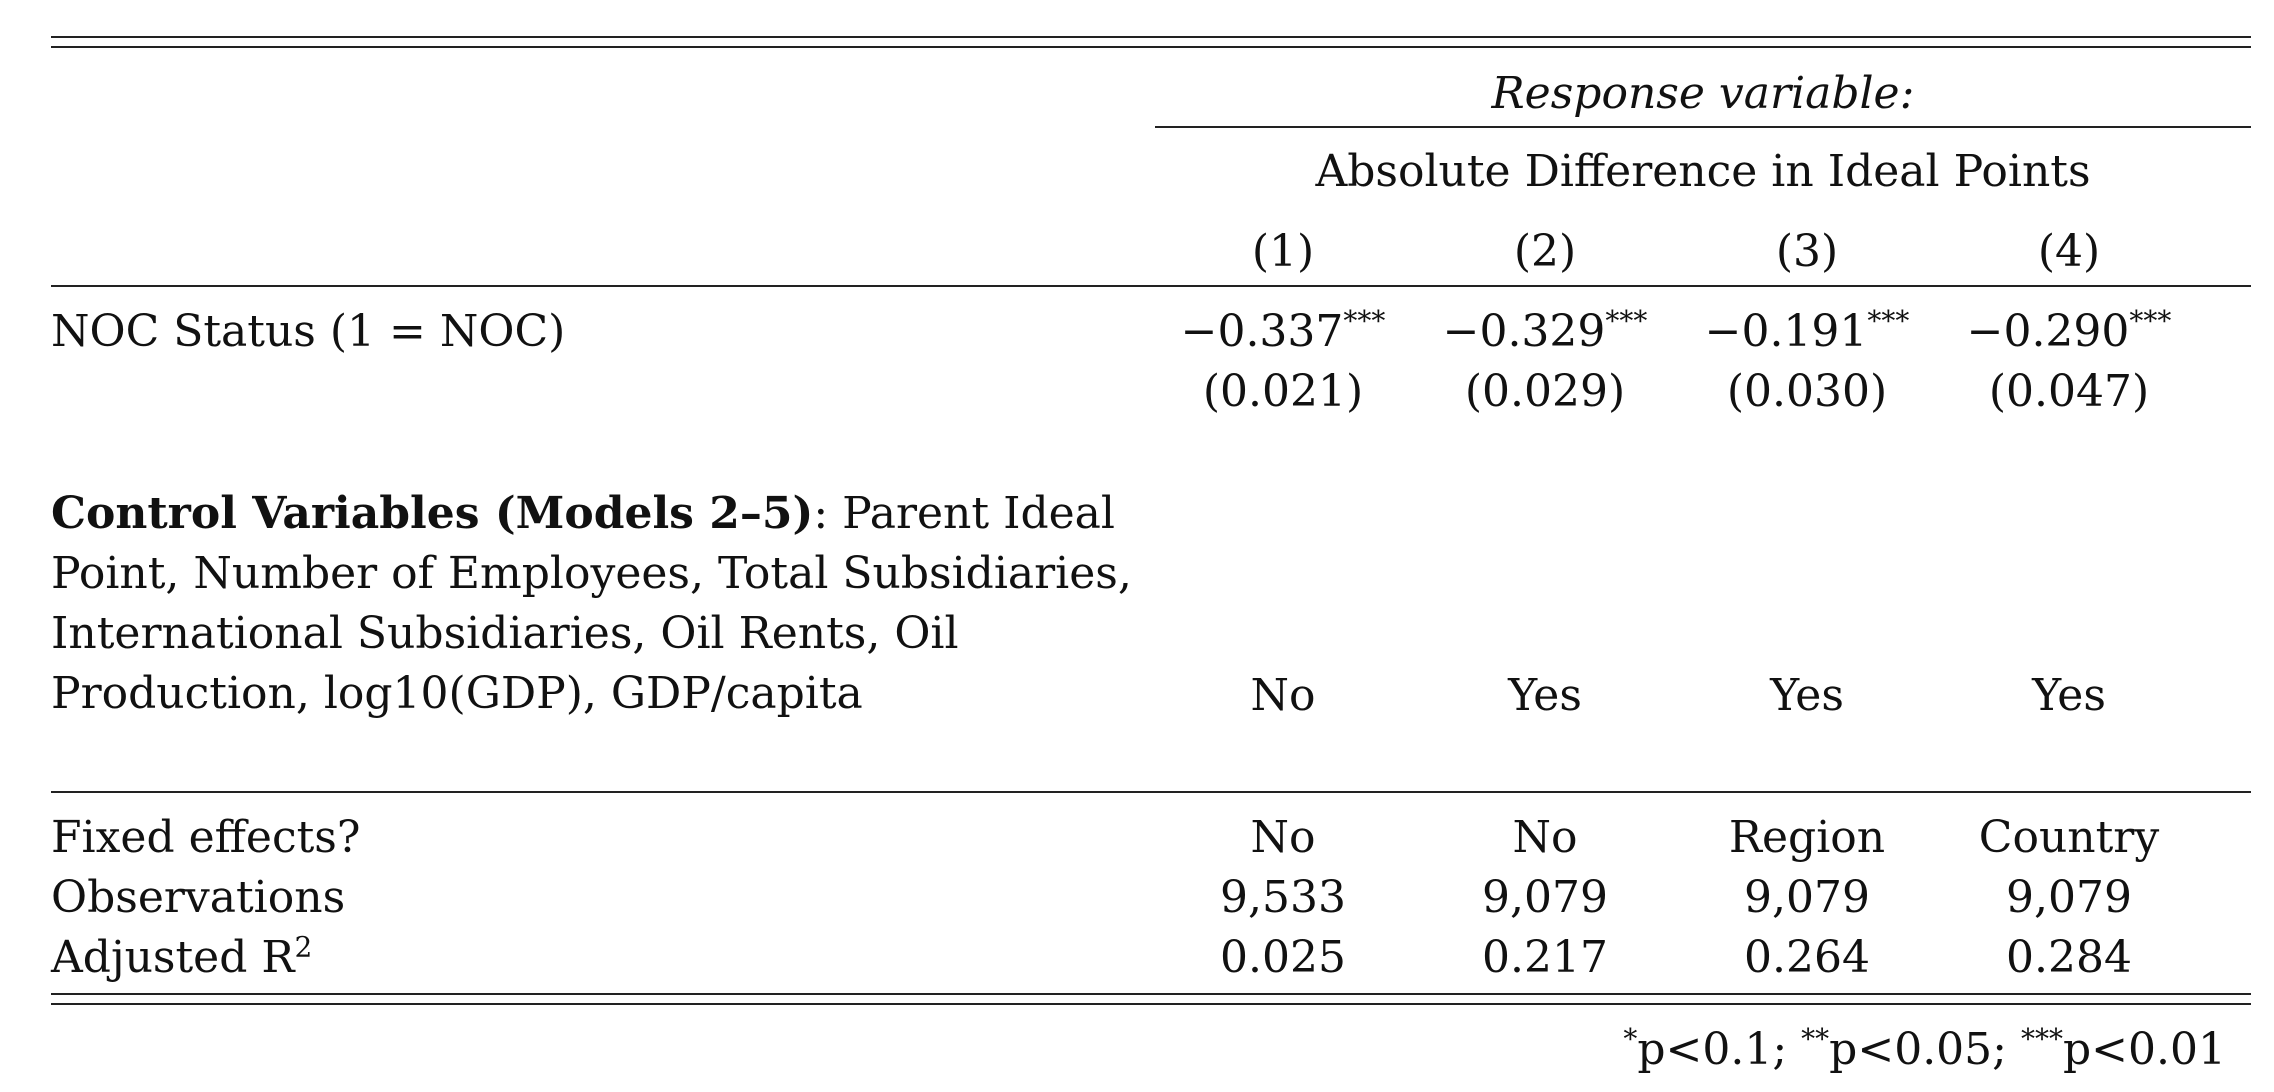 The height and width of the screenshot is (1092, 2274). What do you see at coordinates (1807, 251) in the screenshot?
I see `model-number-3: (3)` at bounding box center [1807, 251].